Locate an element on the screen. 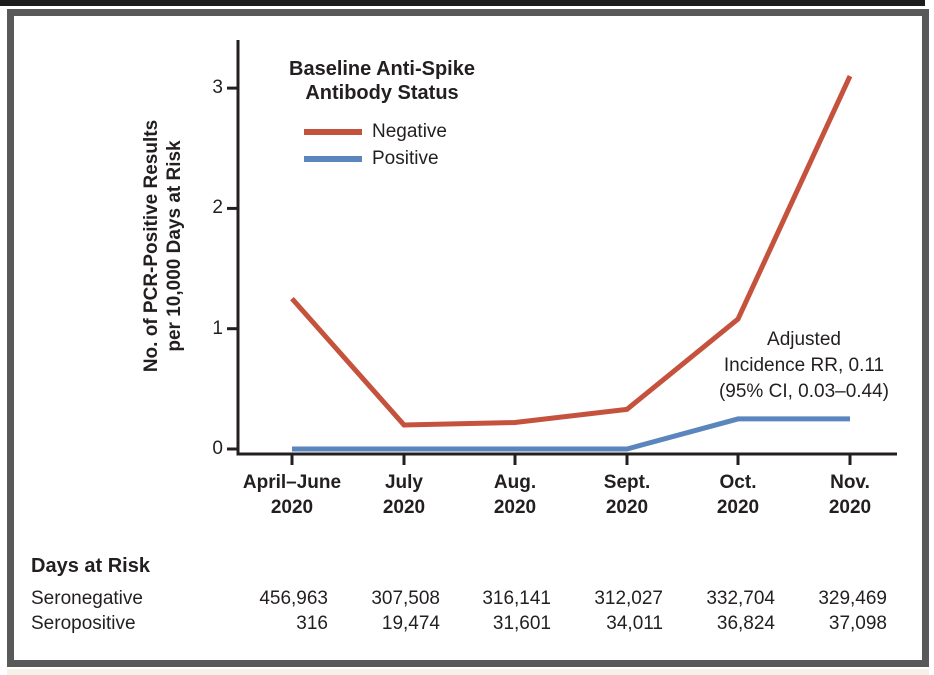 This screenshot has width=934, height=675. seronegative-value-1: 307,508 is located at coordinates (405, 598).